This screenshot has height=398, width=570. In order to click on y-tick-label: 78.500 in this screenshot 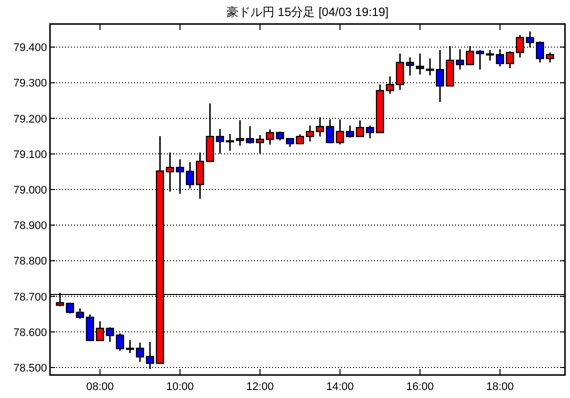, I will do `click(30, 368)`.